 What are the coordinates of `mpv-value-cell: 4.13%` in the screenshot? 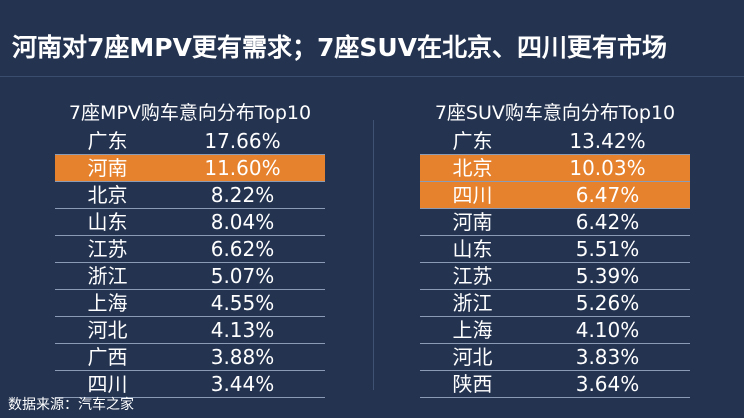 It's located at (242, 330).